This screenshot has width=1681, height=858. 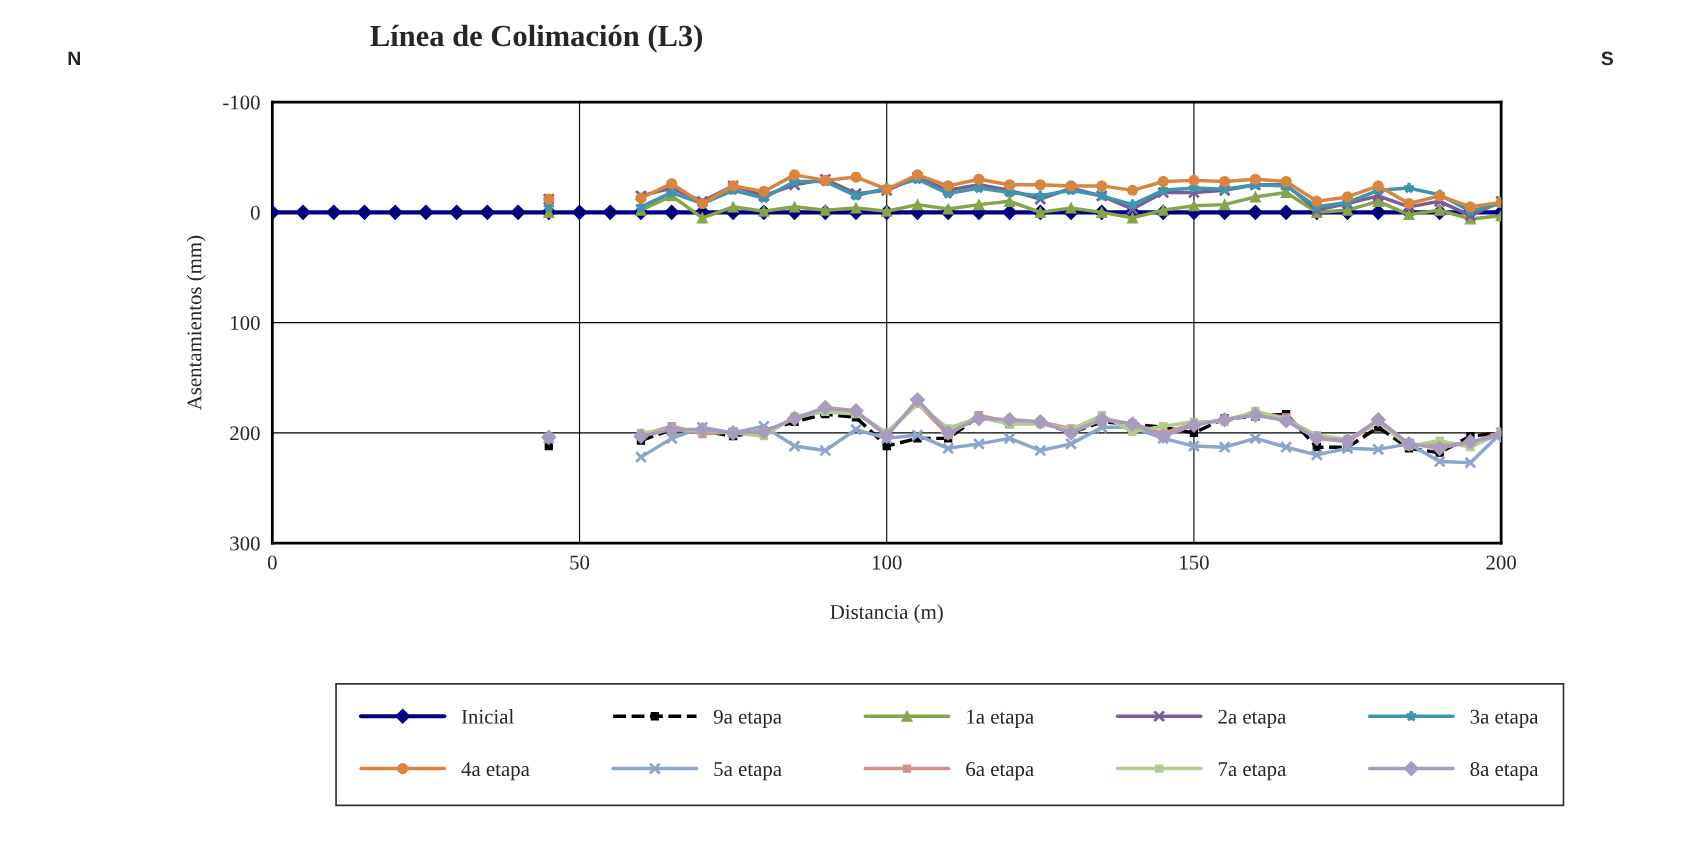 What do you see at coordinates (495, 771) in the screenshot?
I see `legend-label: 4a etapa` at bounding box center [495, 771].